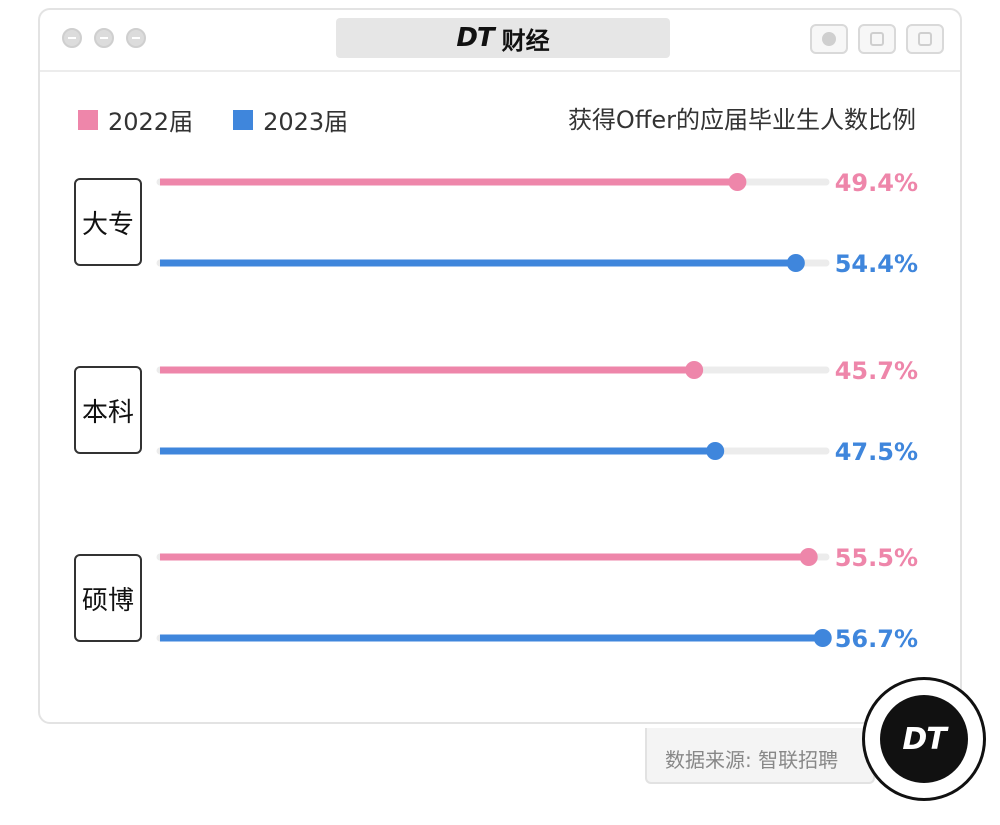  I want to click on legend-item-2022: 2022届, so click(135, 119).